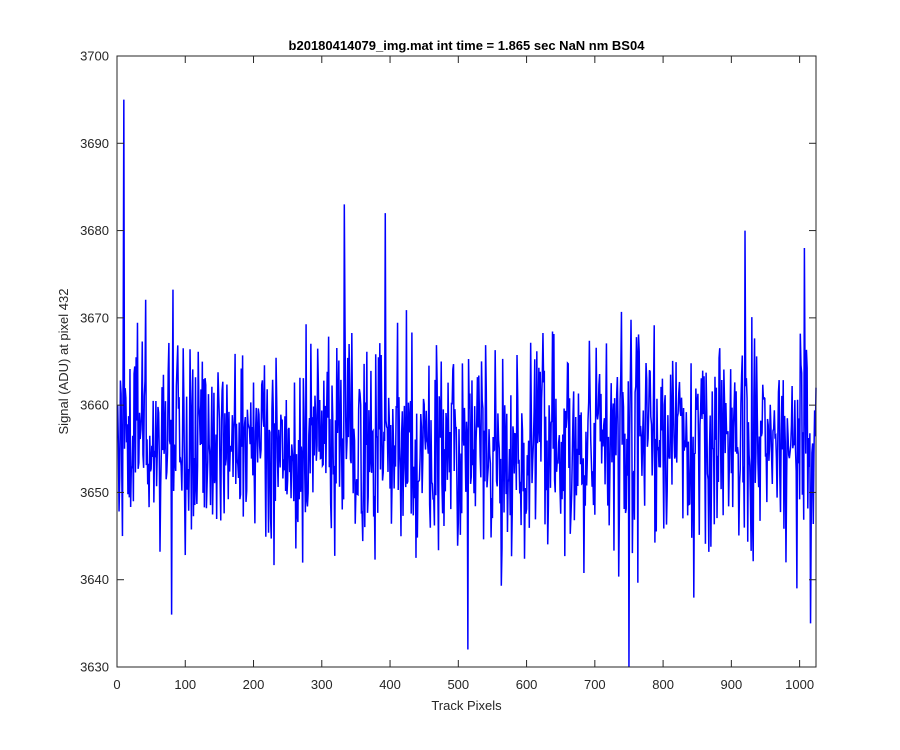 The height and width of the screenshot is (750, 900). What do you see at coordinates (254, 684) in the screenshot?
I see `x-tick-label: 200` at bounding box center [254, 684].